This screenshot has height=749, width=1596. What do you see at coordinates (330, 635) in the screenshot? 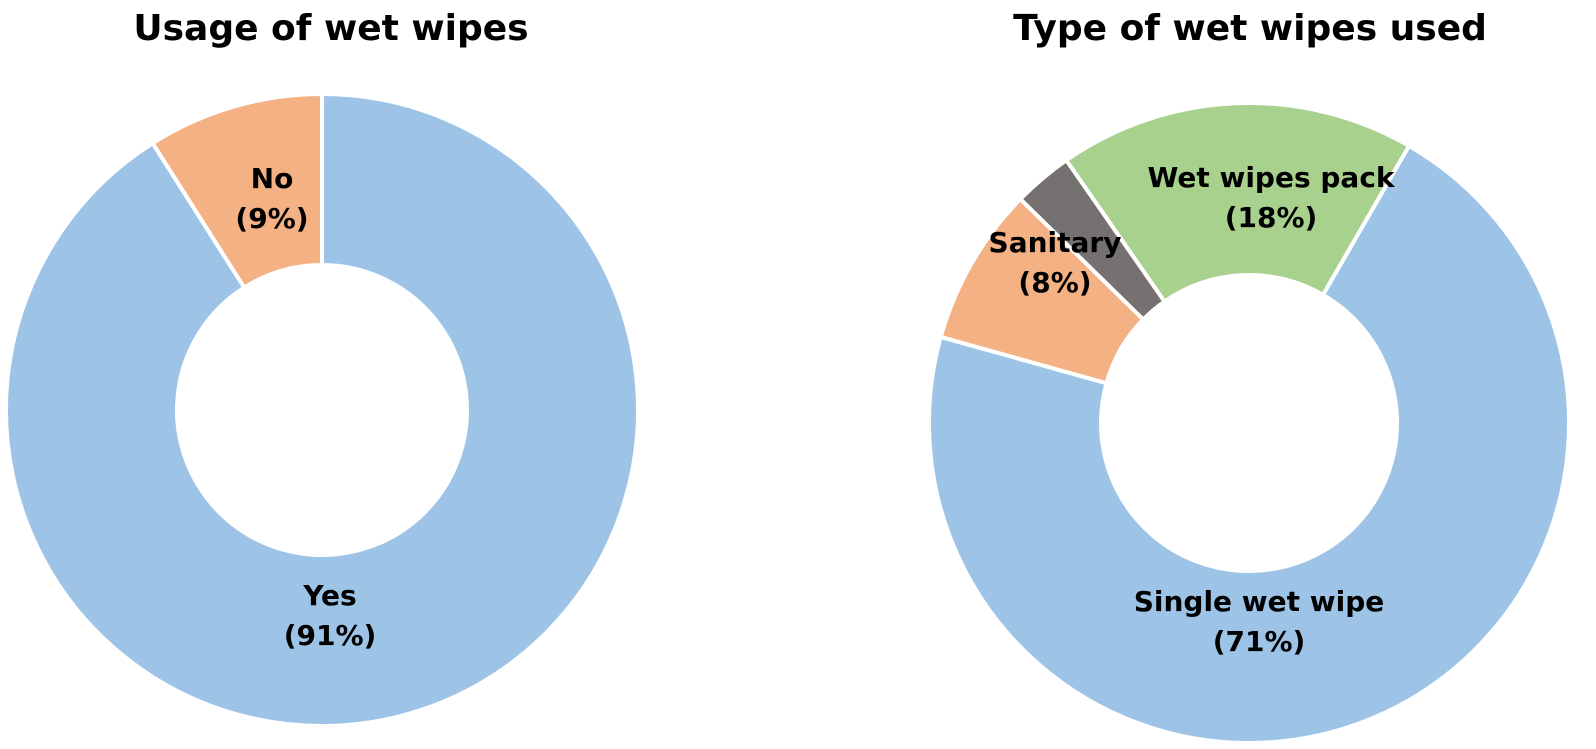
I see `slice-value-label-yes: (91%)` at bounding box center [330, 635].